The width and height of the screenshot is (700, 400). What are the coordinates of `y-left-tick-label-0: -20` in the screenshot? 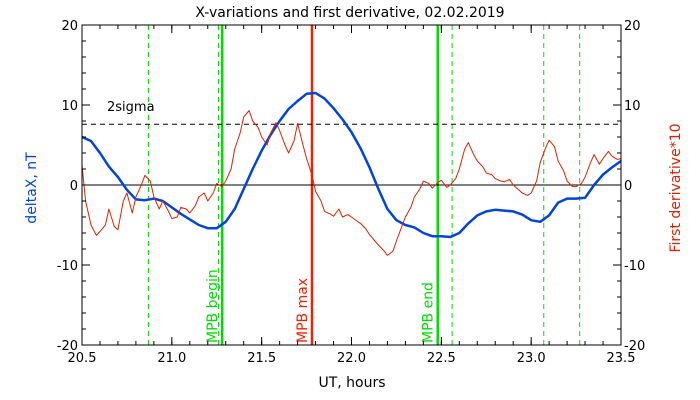 It's located at (67, 346).